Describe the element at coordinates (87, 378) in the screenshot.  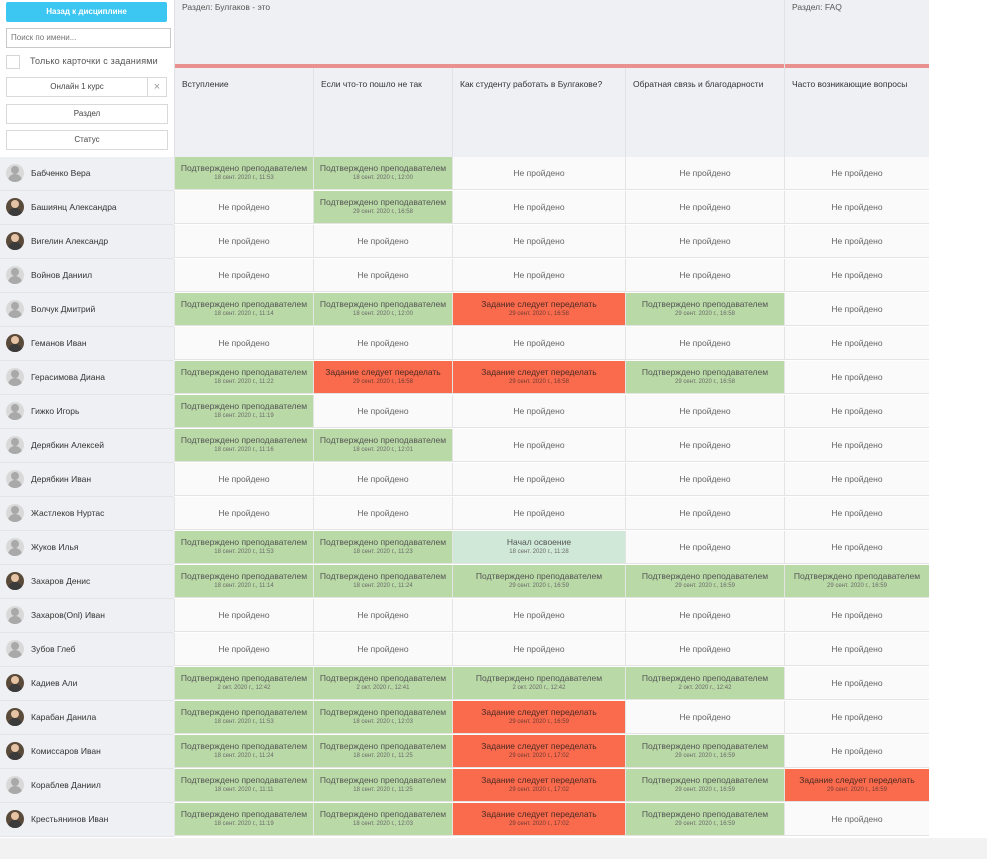
I see `student-cell: Герасимова Диана` at that location.